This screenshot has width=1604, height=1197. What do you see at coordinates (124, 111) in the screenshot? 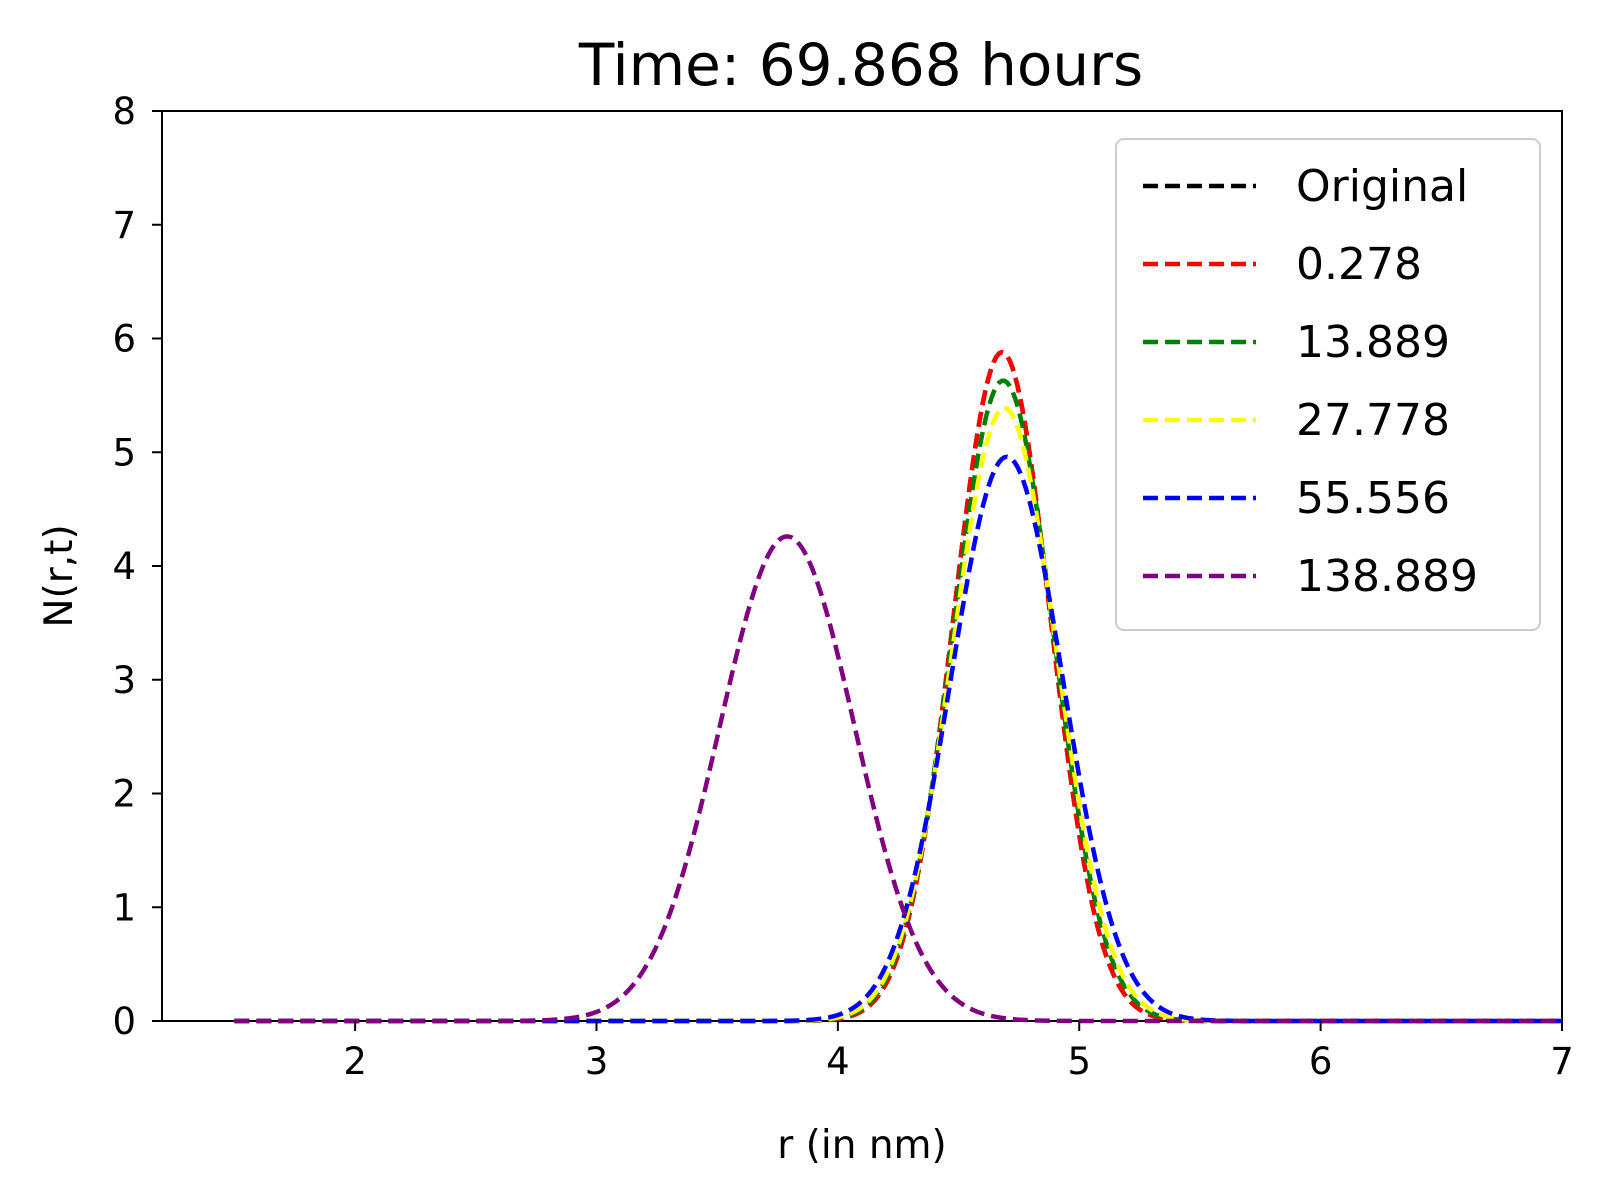
I see `y-tick-label: 8` at bounding box center [124, 111].